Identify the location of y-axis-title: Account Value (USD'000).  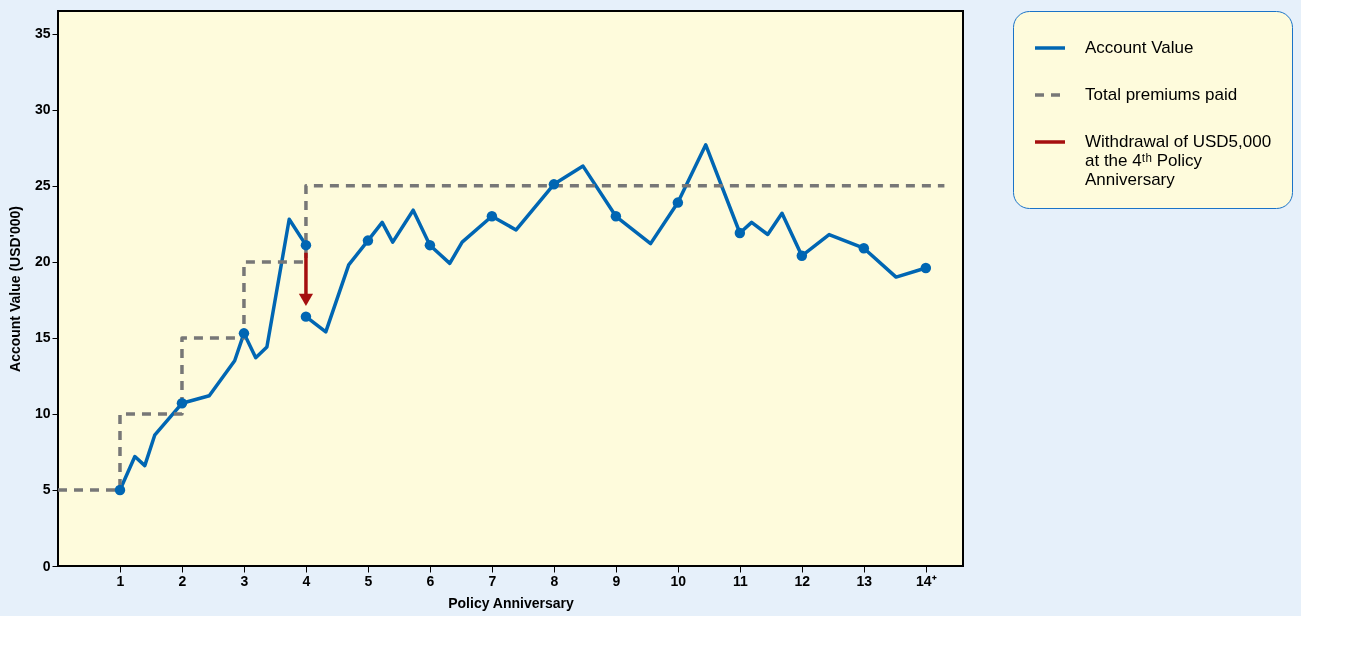
(14, 289).